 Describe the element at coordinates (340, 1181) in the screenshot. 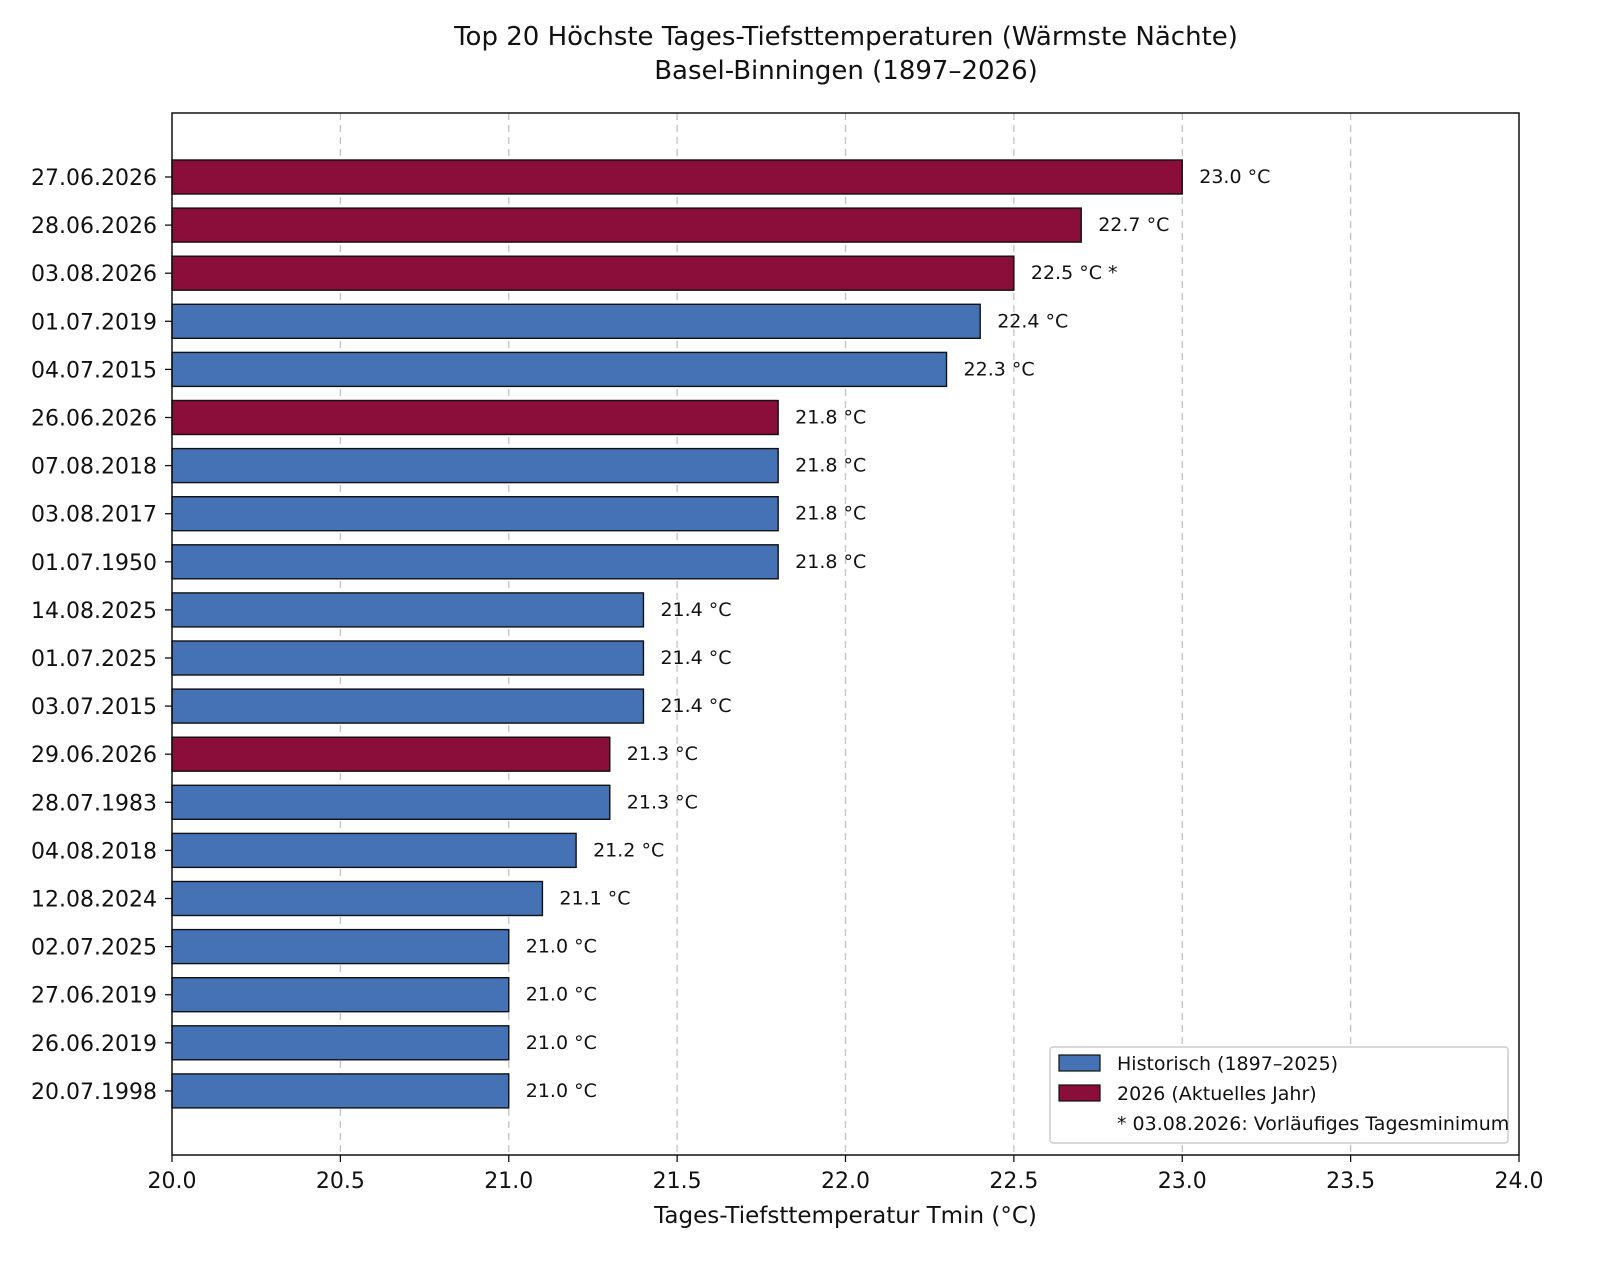

I see `x-tick-label: 20.5` at that location.